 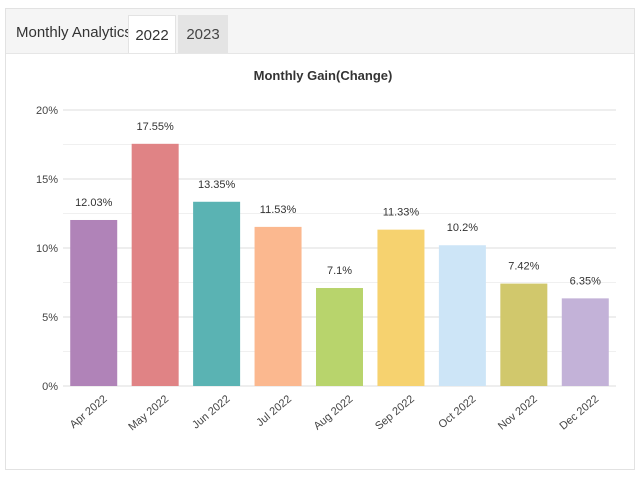 What do you see at coordinates (211, 412) in the screenshot?
I see `x-tick-label: Jun 2022` at bounding box center [211, 412].